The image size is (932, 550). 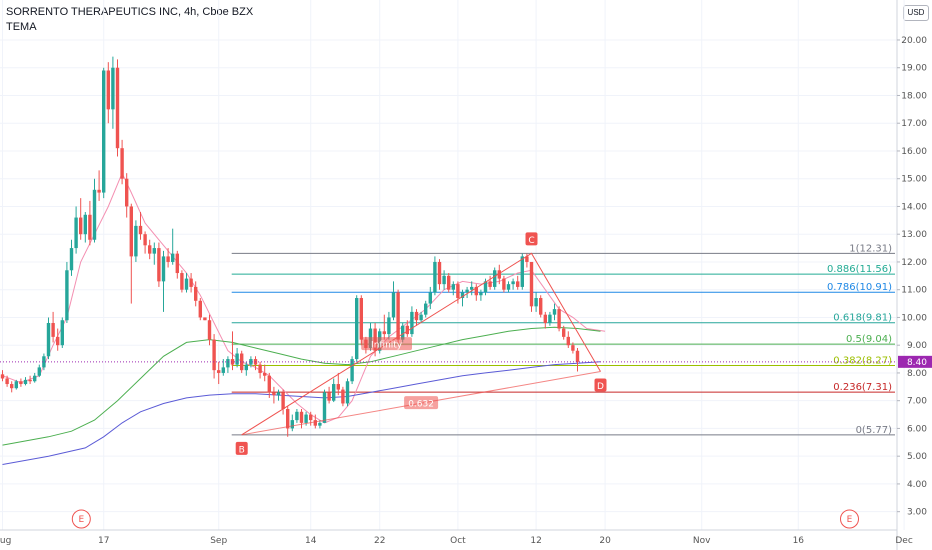 I want to click on last-price-badge, so click(x=915, y=361).